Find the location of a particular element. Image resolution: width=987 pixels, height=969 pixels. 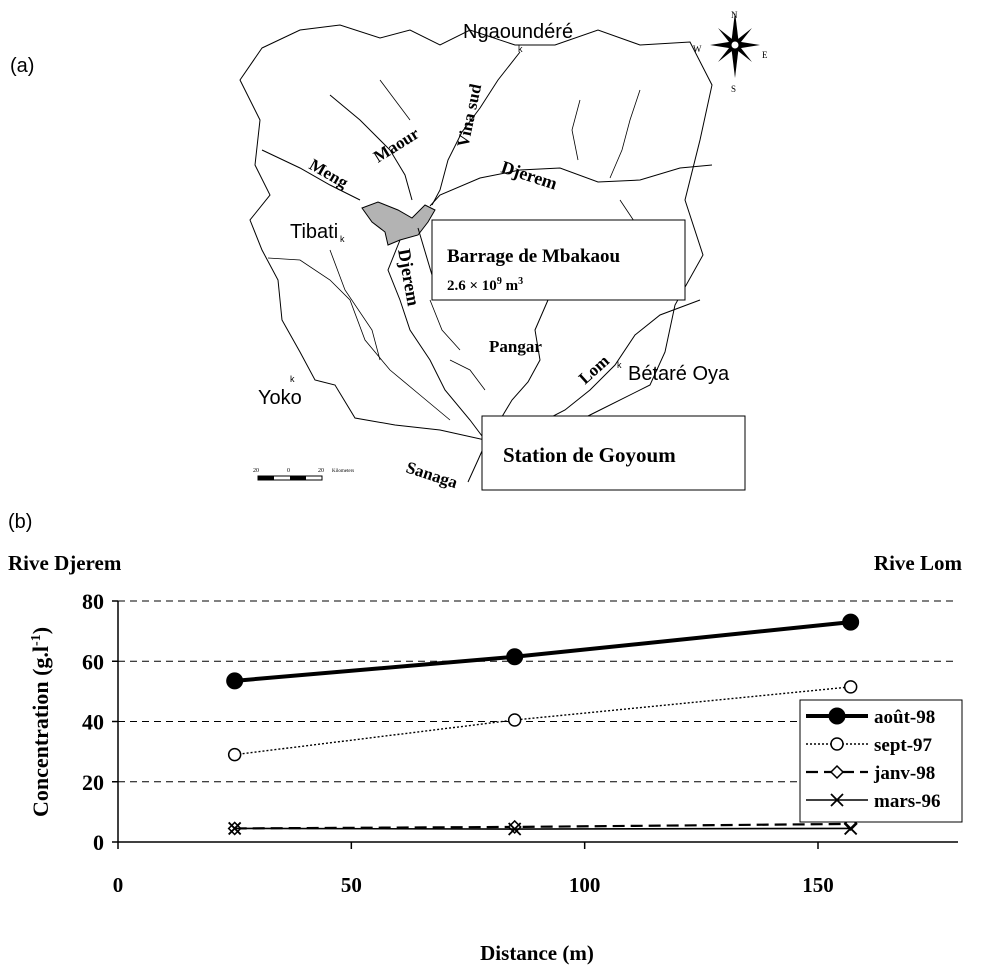

river-label-djerem-lower: Djerem is located at coordinates (409, 277).